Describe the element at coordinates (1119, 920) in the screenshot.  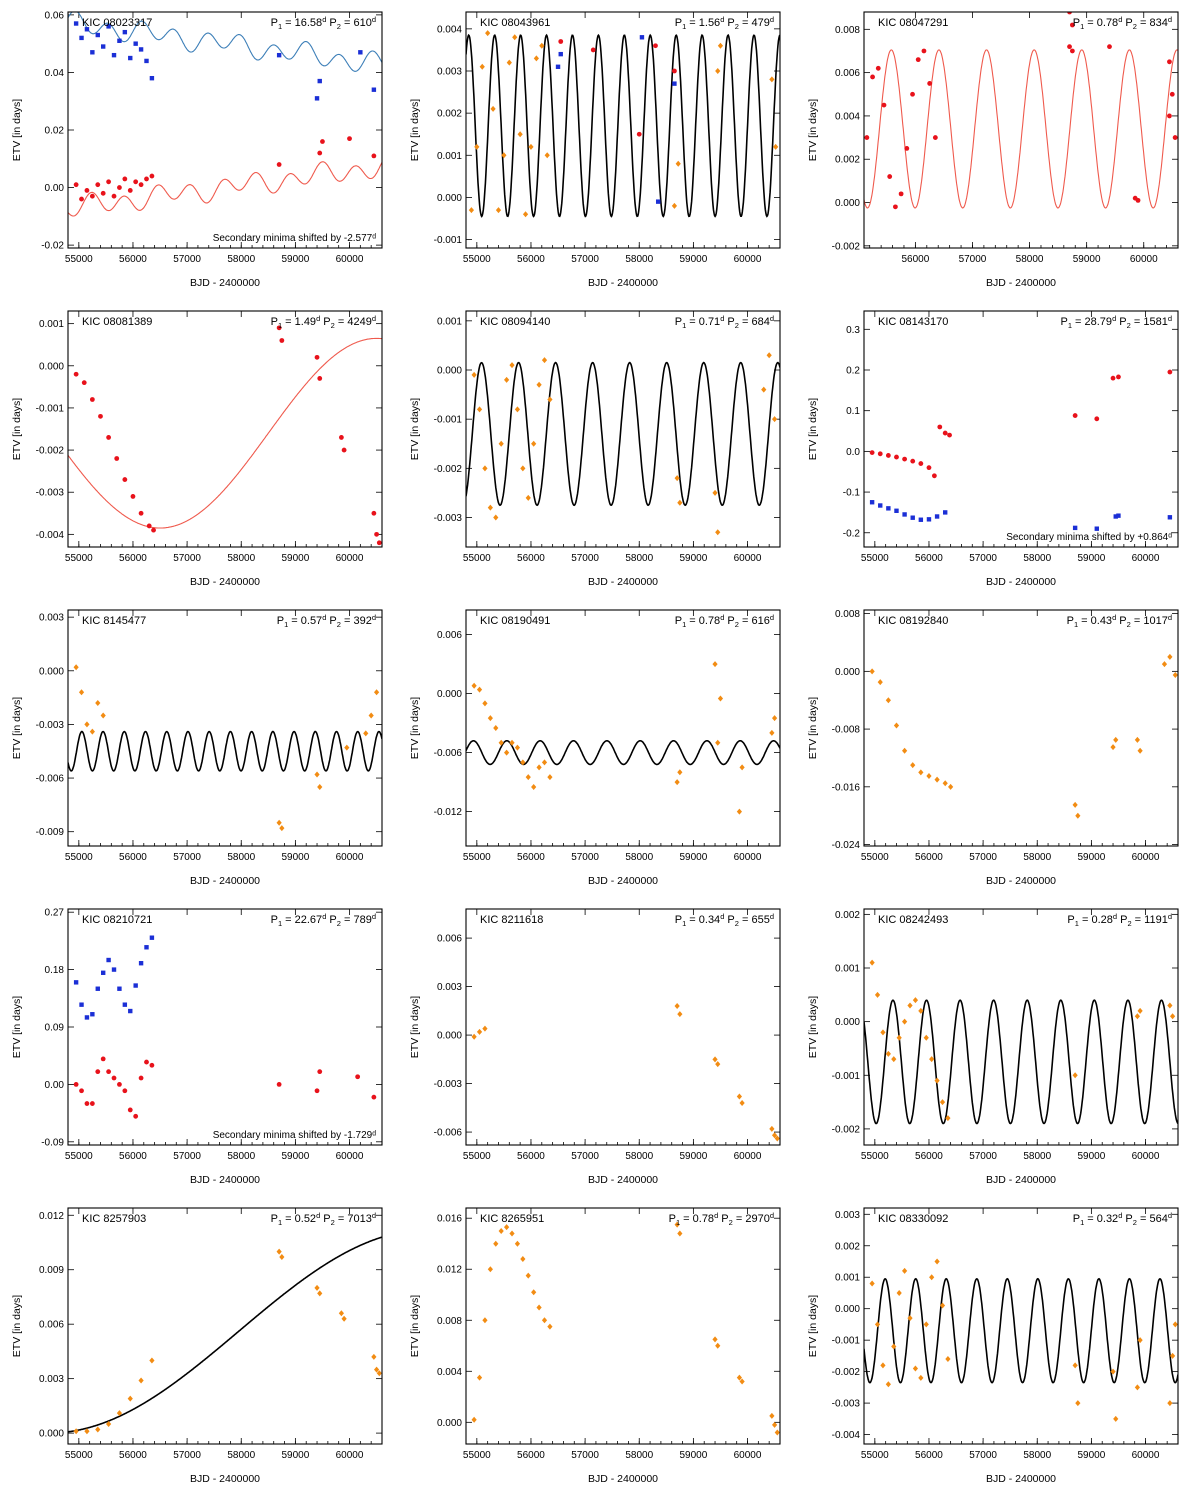
I see `period-label: P1 = 0.28d P2 = 1191d` at that location.